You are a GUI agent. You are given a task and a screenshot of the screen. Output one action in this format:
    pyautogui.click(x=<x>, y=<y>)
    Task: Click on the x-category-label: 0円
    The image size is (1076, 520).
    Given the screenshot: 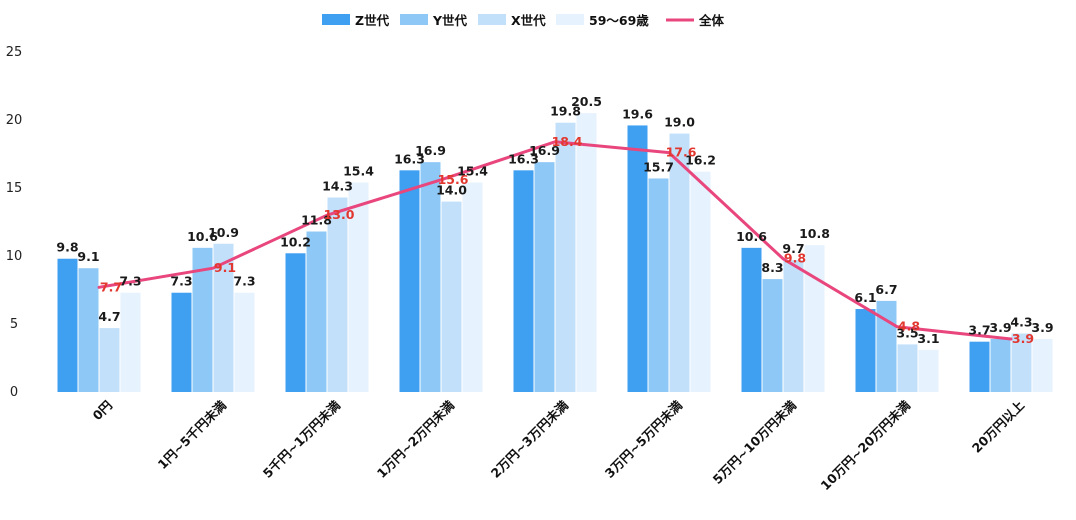 What is the action you would take?
    pyautogui.click(x=103, y=411)
    